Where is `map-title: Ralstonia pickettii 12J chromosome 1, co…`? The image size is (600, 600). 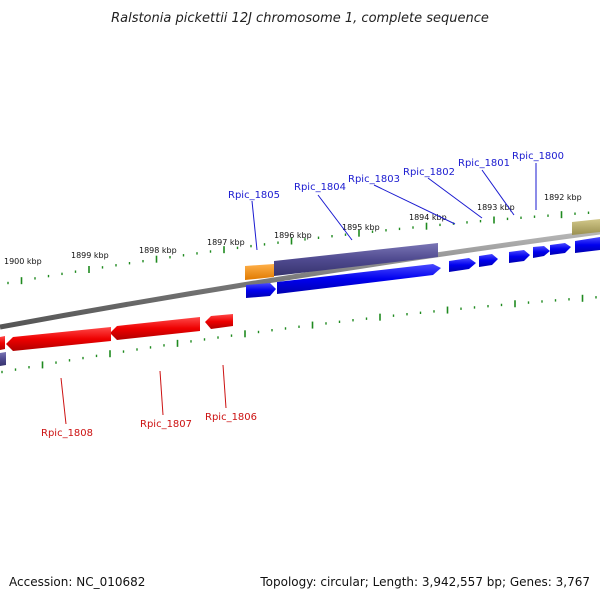 map-title: Ralstonia pickettii 12J chromosome 1, co… is located at coordinates (300, 18).